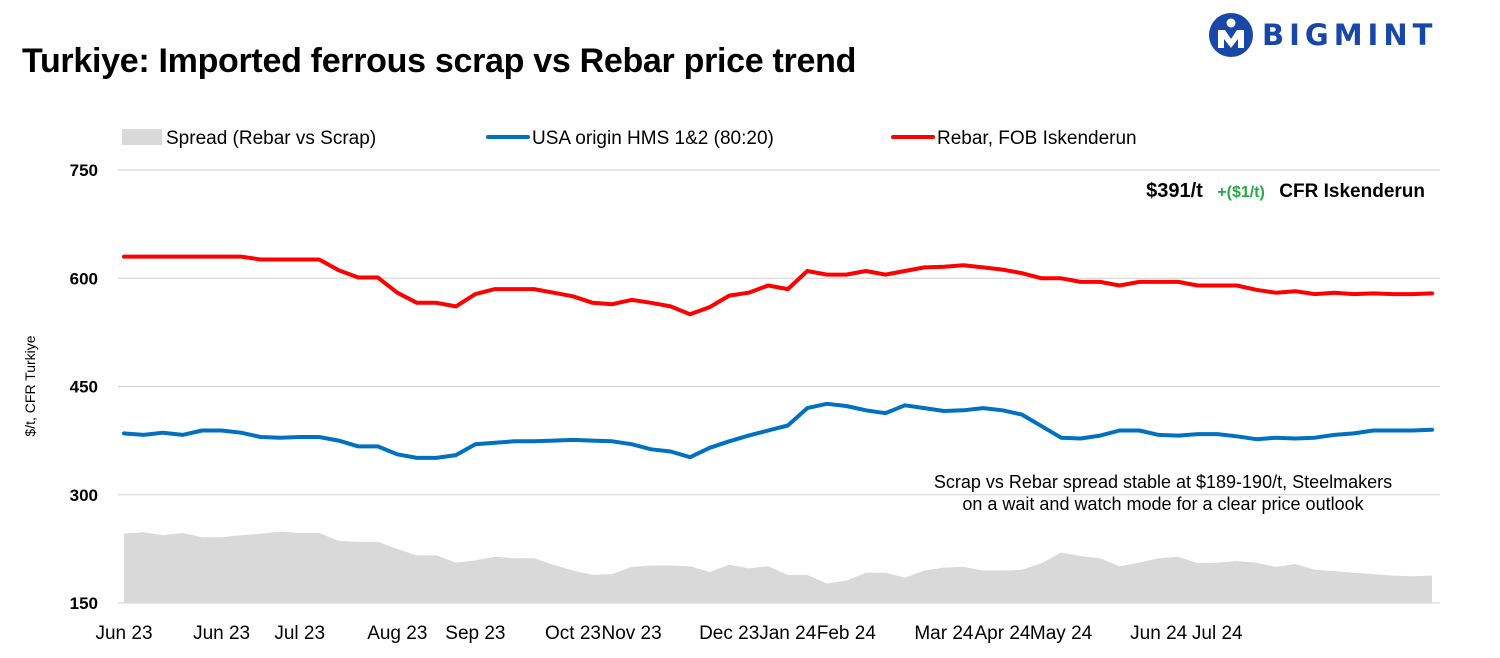  Describe the element at coordinates (1061, 633) in the screenshot. I see `x-tick-label: May 24` at that location.